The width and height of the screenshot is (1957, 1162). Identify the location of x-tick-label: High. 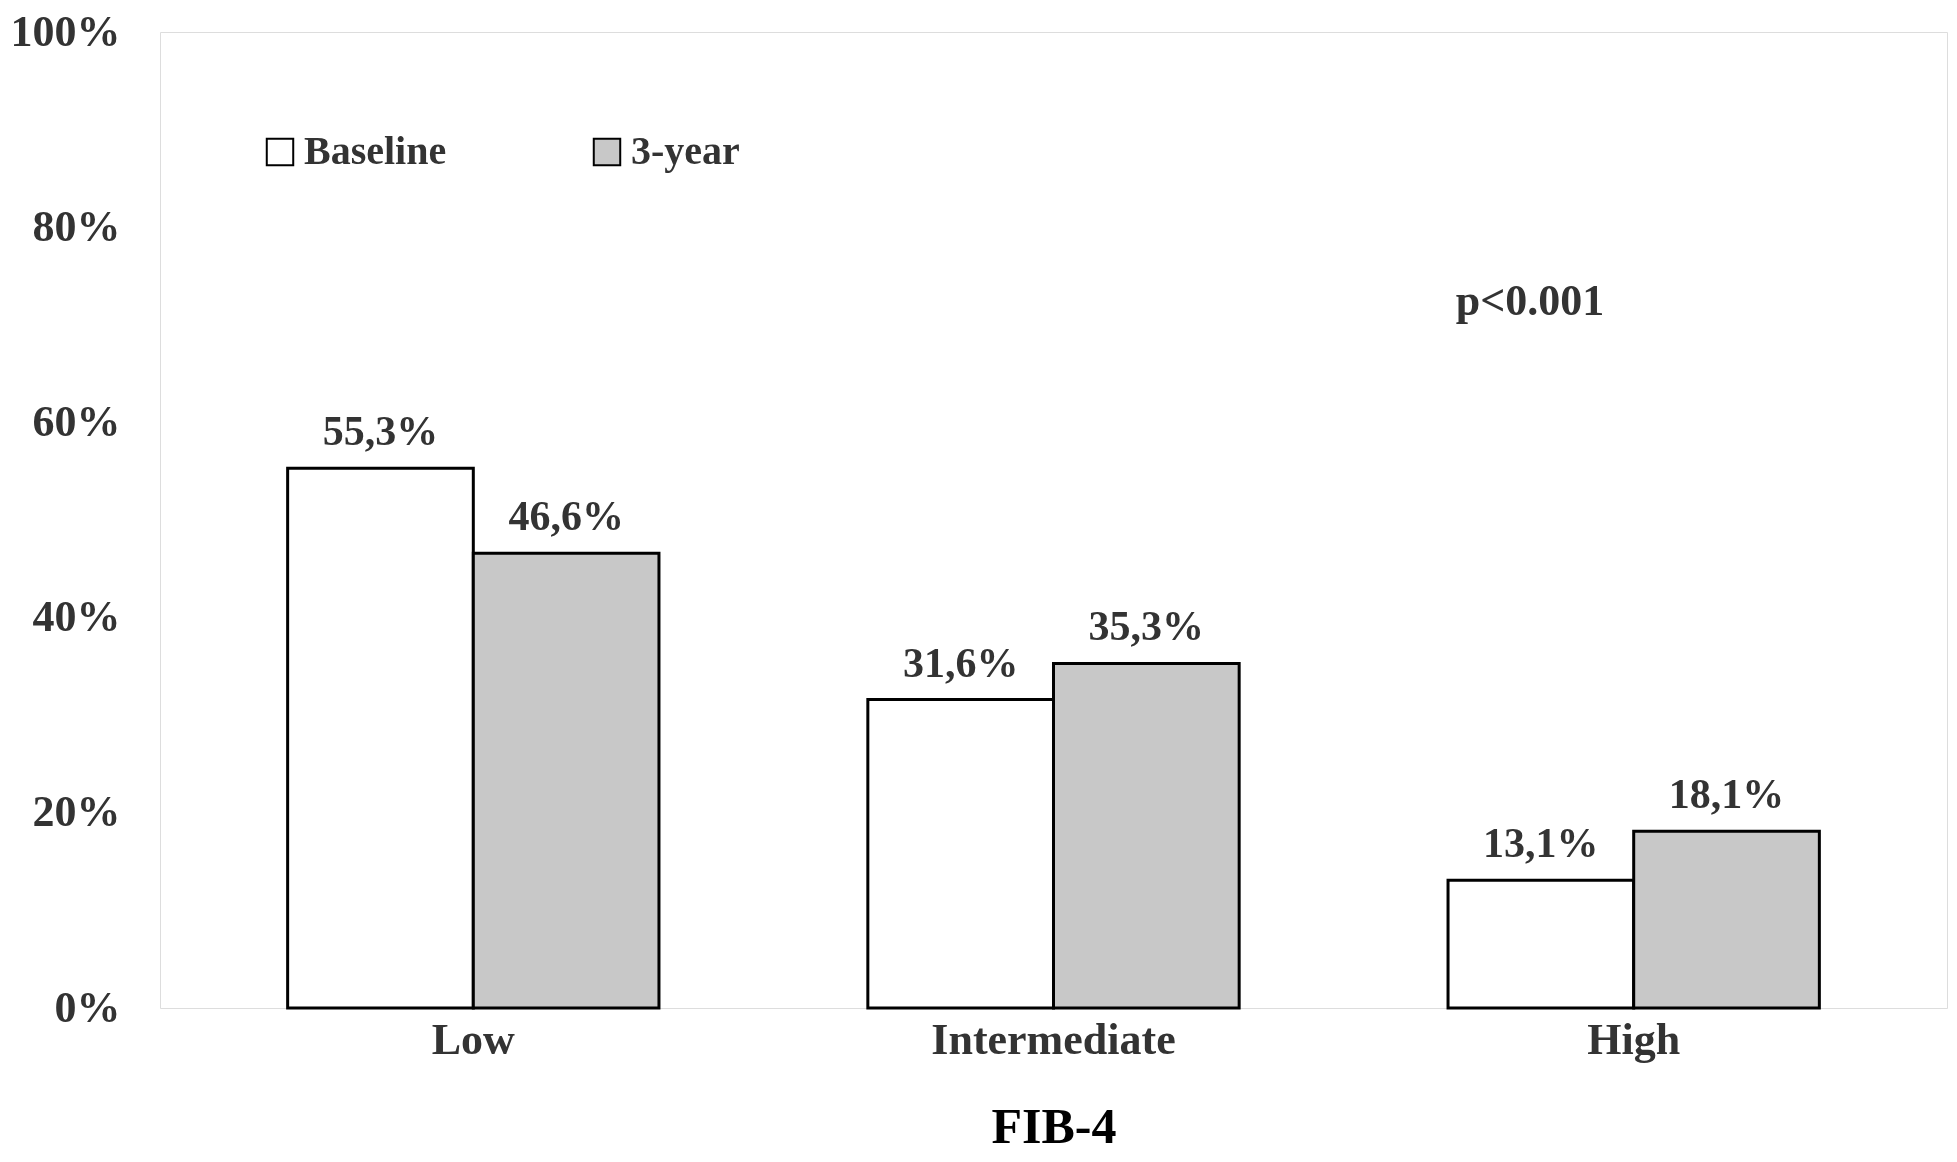
(1634, 1039).